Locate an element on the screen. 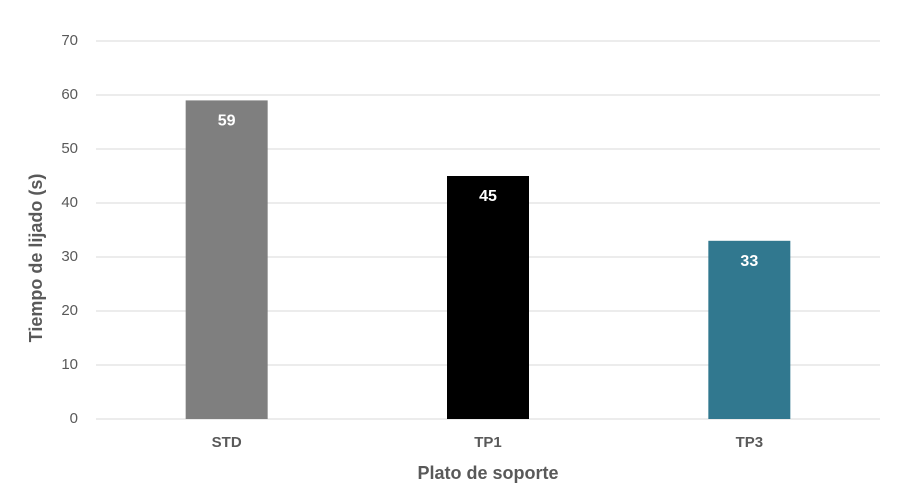 Image resolution: width=912 pixels, height=490 pixels. data-label: 59 is located at coordinates (227, 121).